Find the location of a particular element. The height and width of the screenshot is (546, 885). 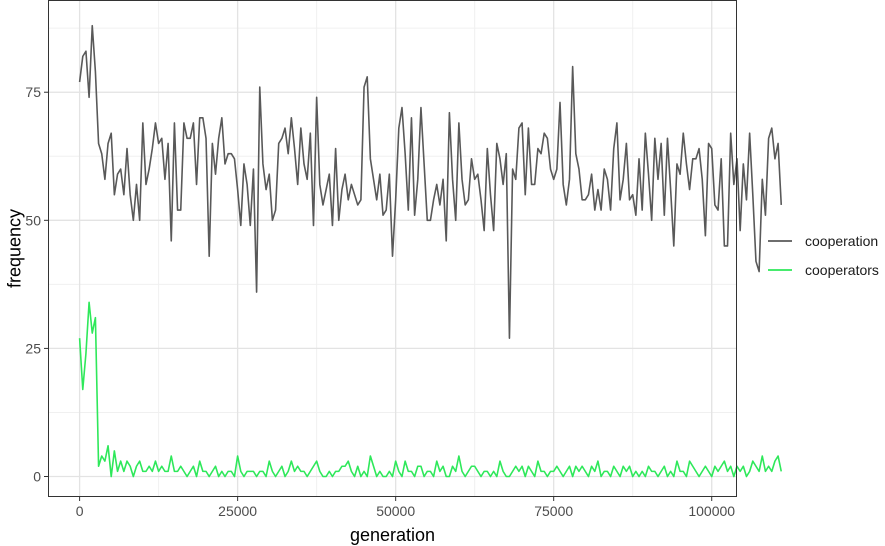

y-tick-label: 75 is located at coordinates (33, 92).